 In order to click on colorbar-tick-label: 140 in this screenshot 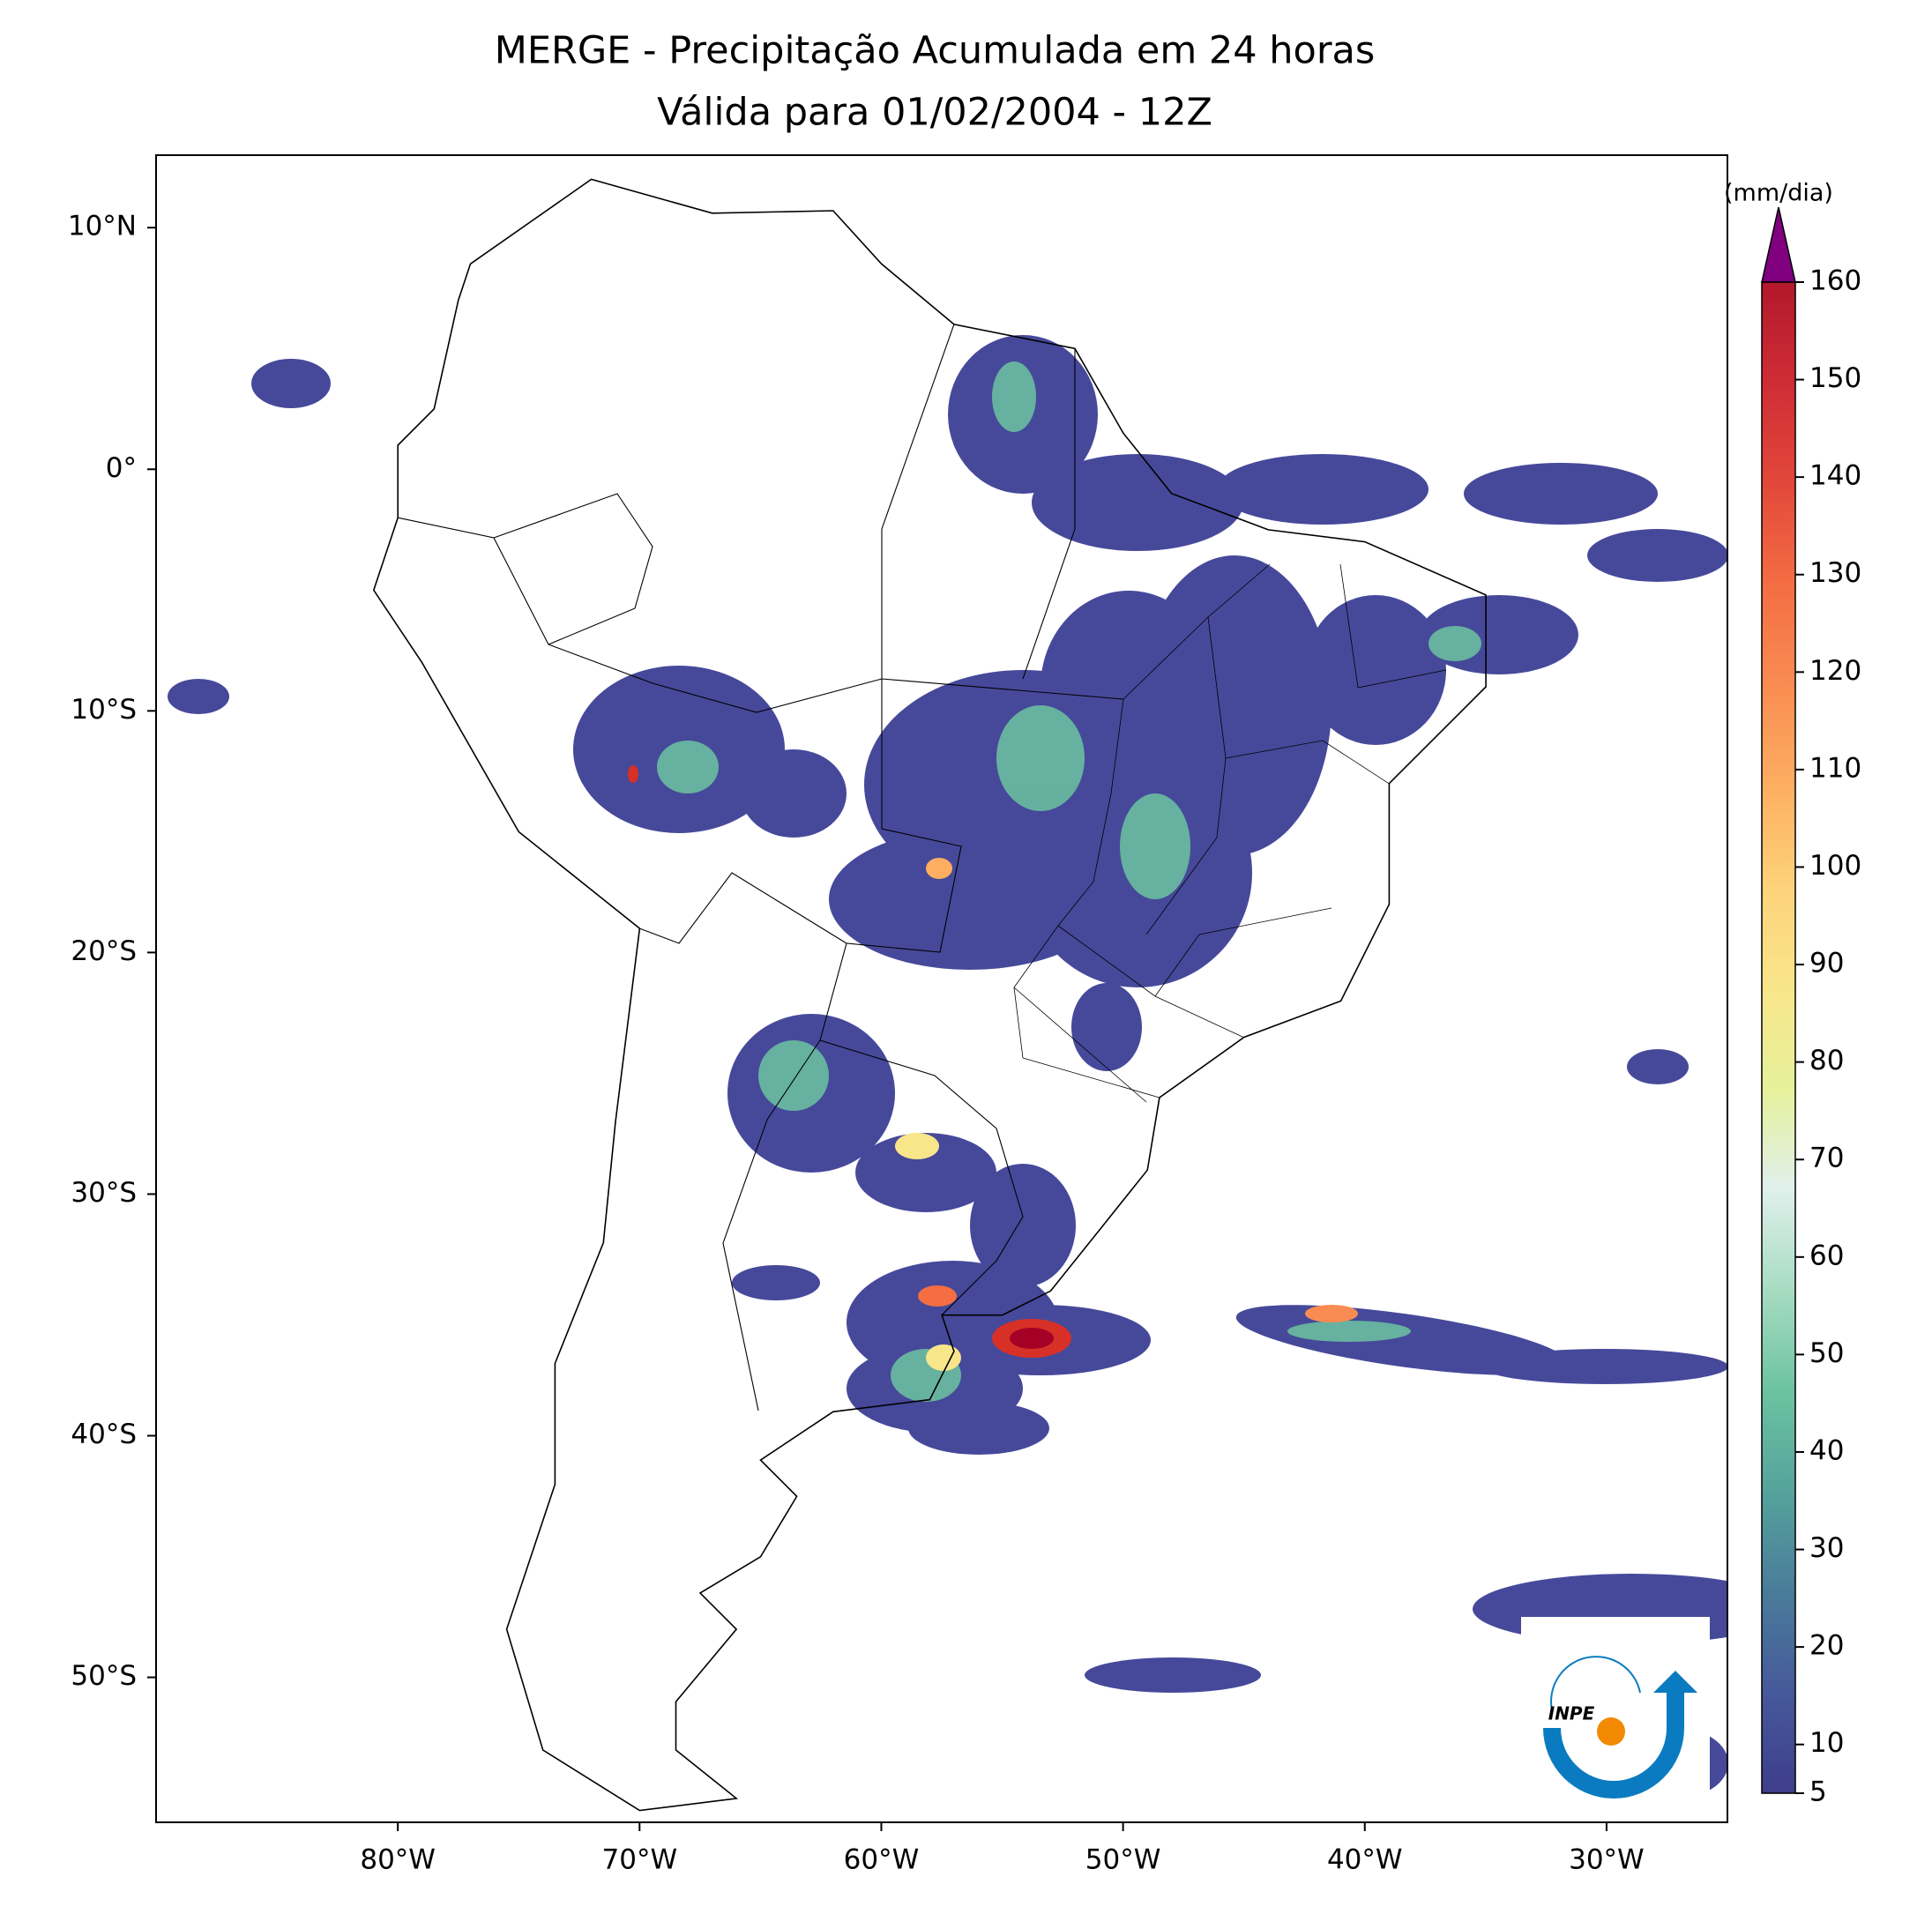, I will do `click(1835, 476)`.